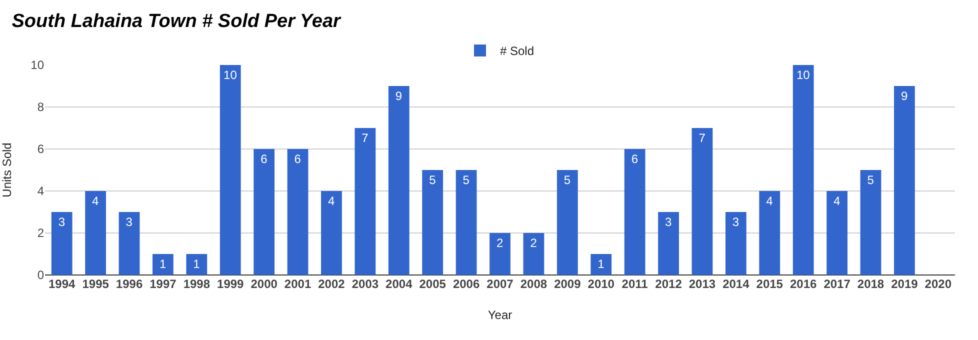 Image resolution: width=978 pixels, height=340 pixels. What do you see at coordinates (500, 315) in the screenshot?
I see `x-axis-title: Year` at bounding box center [500, 315].